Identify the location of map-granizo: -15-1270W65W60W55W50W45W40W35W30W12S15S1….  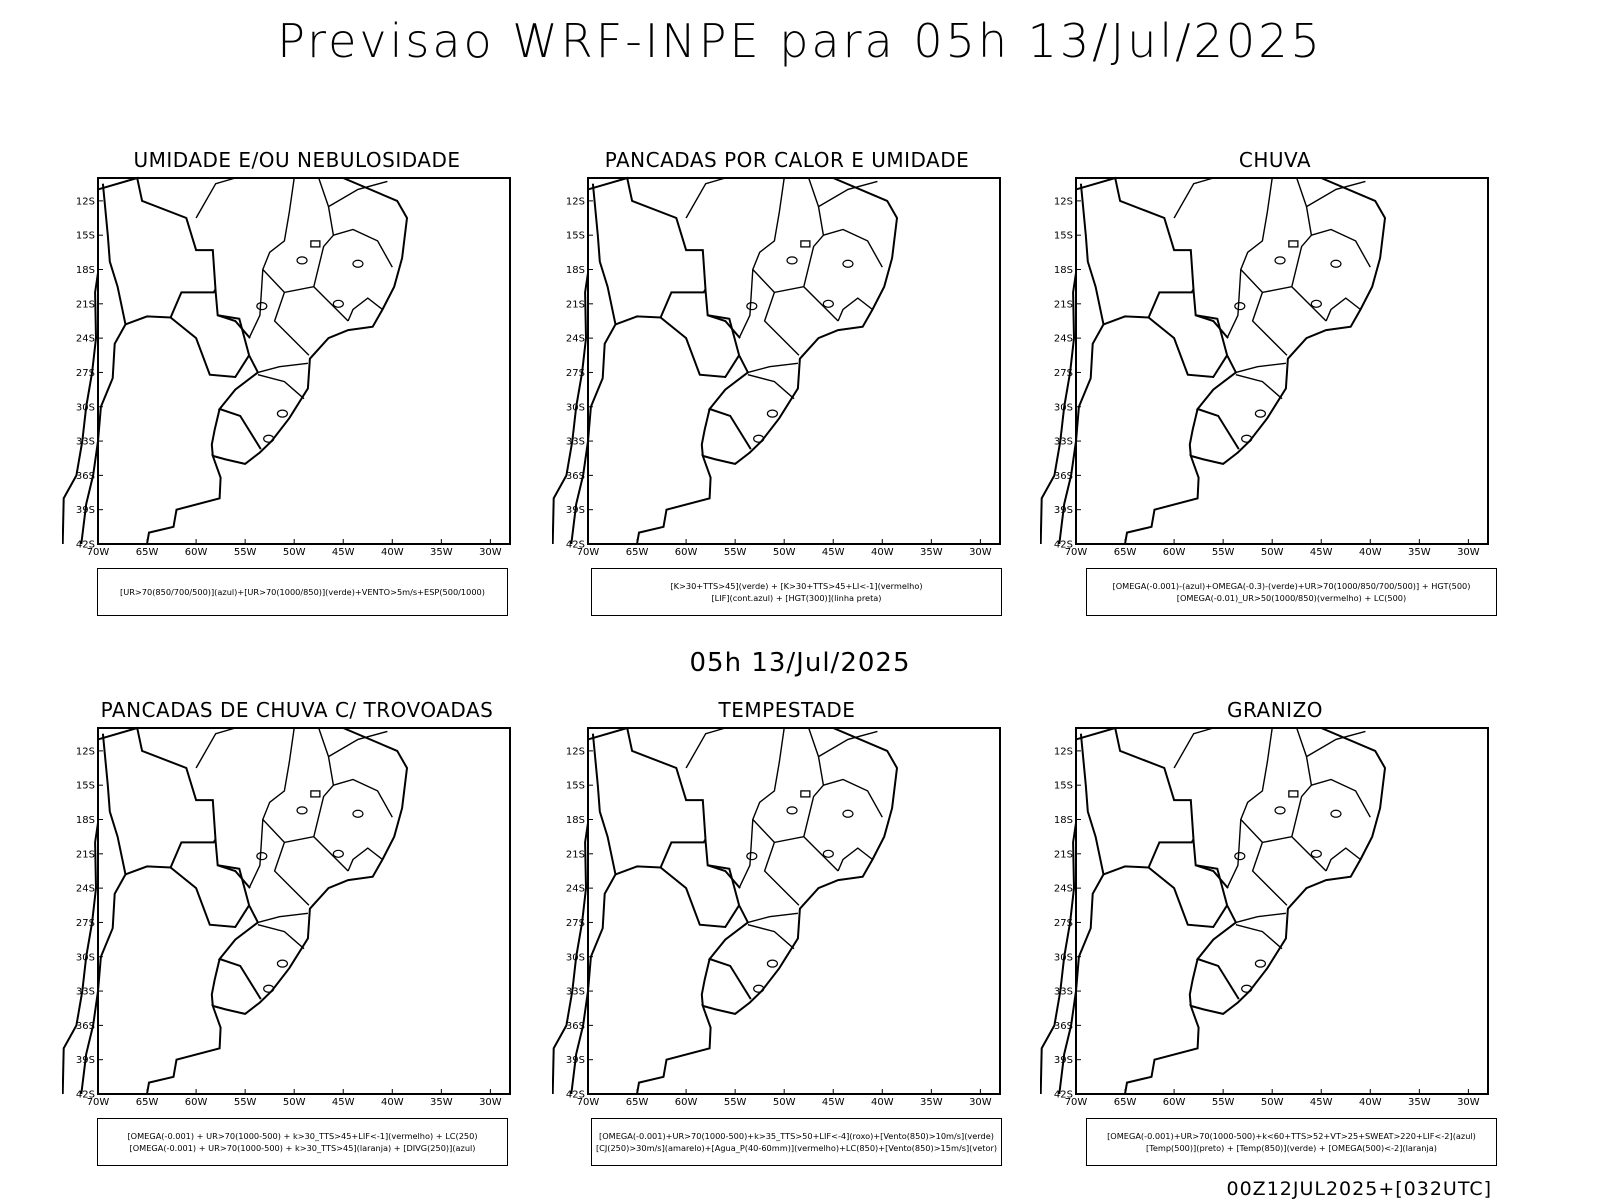
(1264, 917).